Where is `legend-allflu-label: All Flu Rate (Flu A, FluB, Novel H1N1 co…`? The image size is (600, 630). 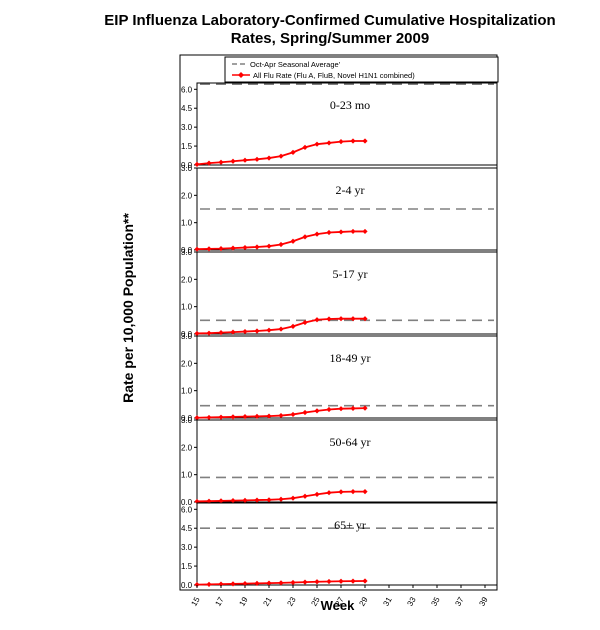 legend-allflu-label: All Flu Rate (Flu A, FluB, Novel H1N1 co… is located at coordinates (334, 75).